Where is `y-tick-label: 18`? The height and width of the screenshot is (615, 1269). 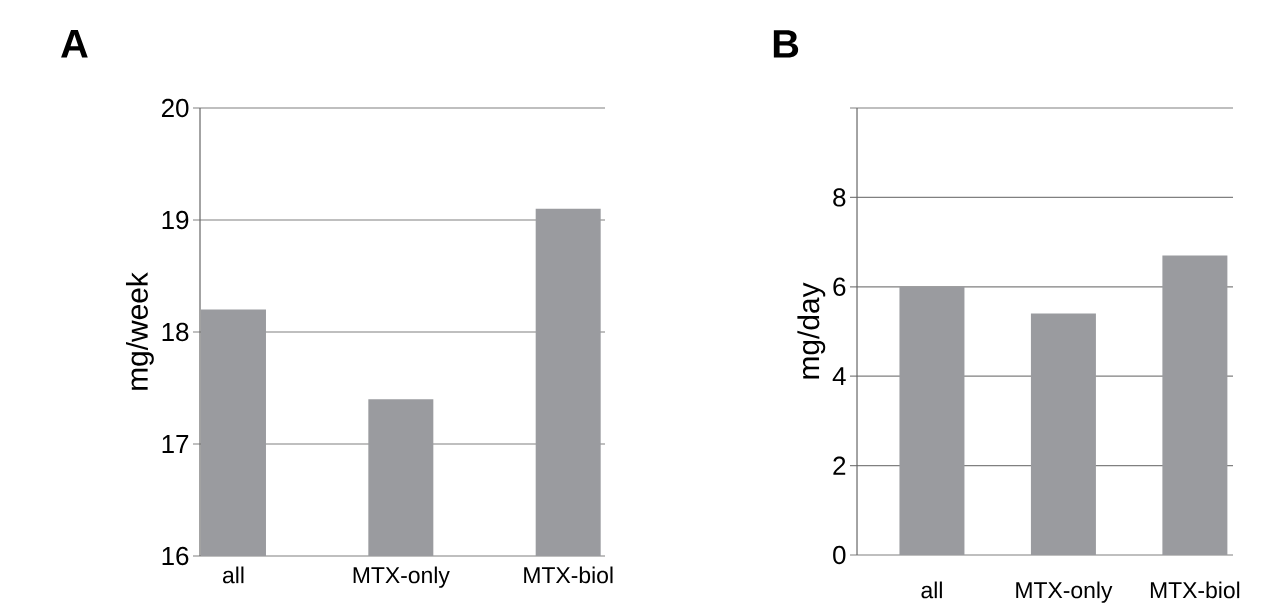
y-tick-label: 18 is located at coordinates (175, 332).